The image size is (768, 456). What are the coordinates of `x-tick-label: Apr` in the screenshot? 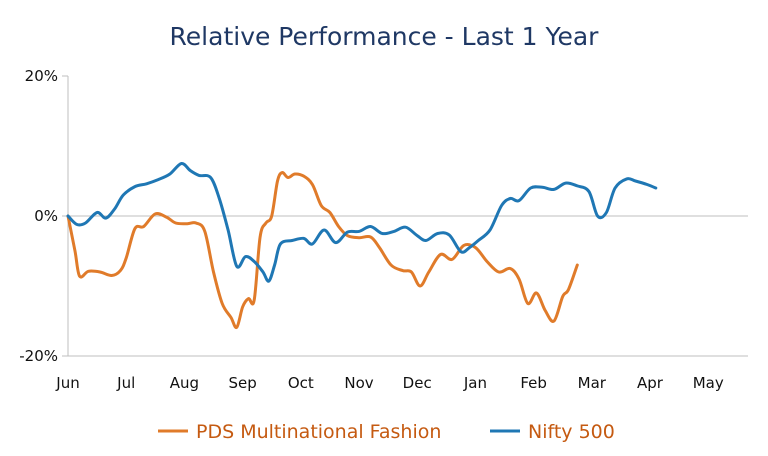 It's located at (650, 383).